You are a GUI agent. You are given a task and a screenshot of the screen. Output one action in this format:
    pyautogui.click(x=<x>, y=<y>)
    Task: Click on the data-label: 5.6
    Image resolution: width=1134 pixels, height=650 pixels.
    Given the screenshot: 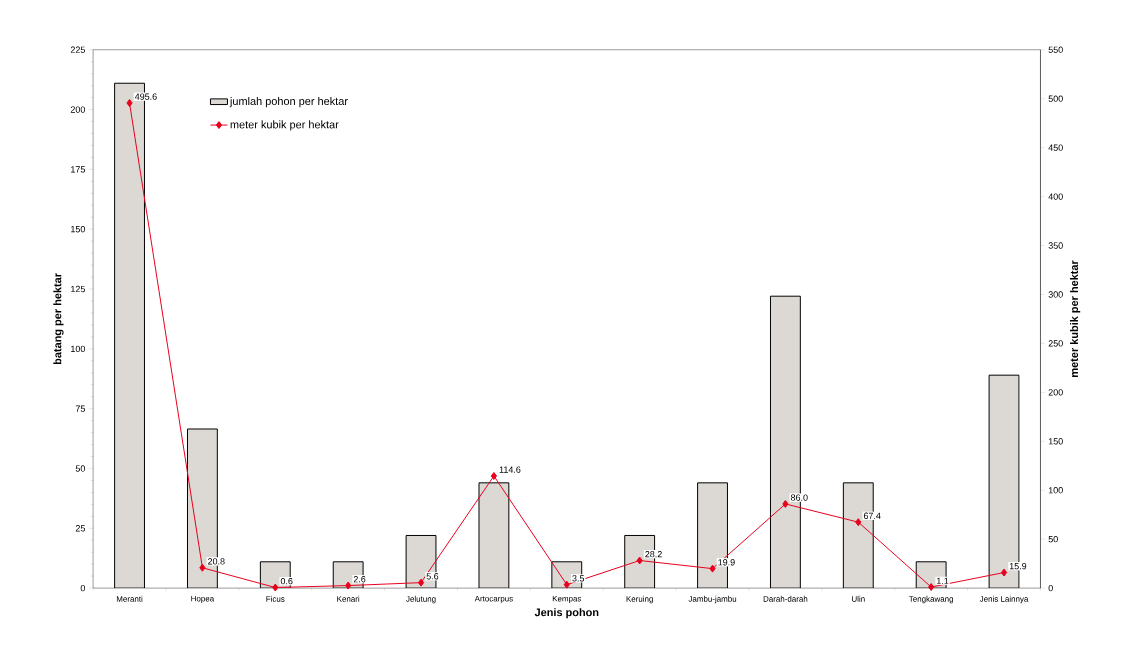 What is the action you would take?
    pyautogui.click(x=432, y=576)
    